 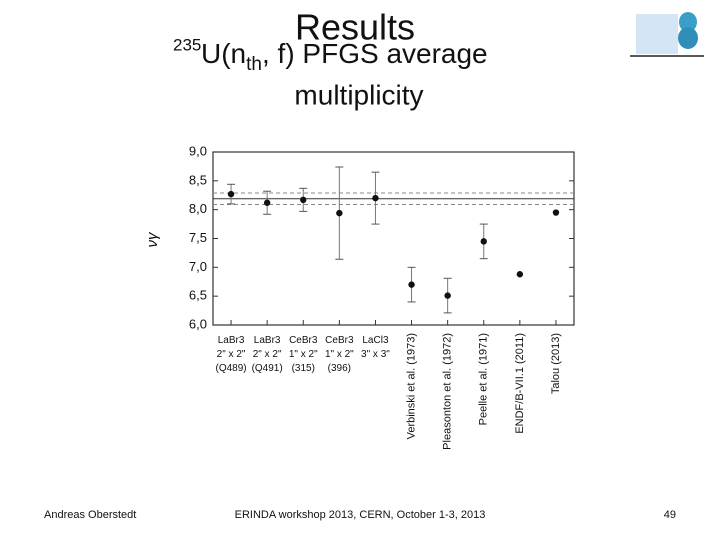 What do you see at coordinates (198, 295) in the screenshot?
I see `y-tick-label: 6,5` at bounding box center [198, 295].